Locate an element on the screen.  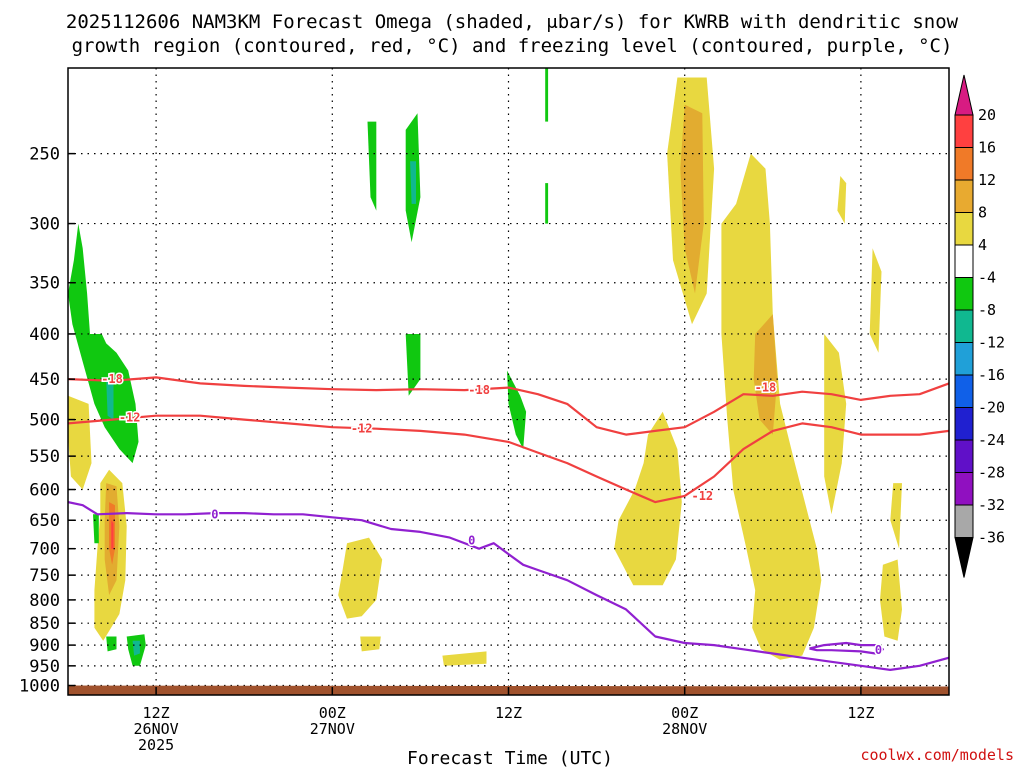
x-axis-label: Forecast Time (UTC) is located at coordinates (510, 758).